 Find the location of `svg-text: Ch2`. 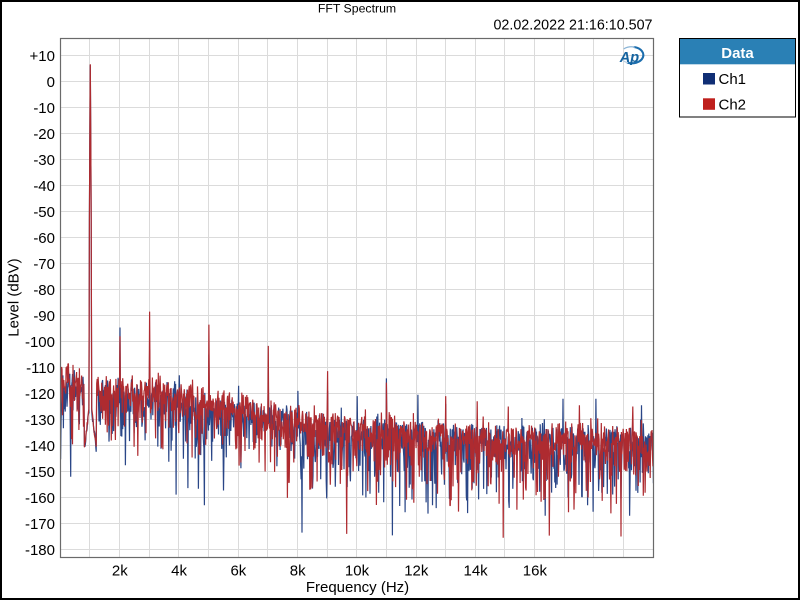

svg-text: Ch2 is located at coordinates (733, 105).